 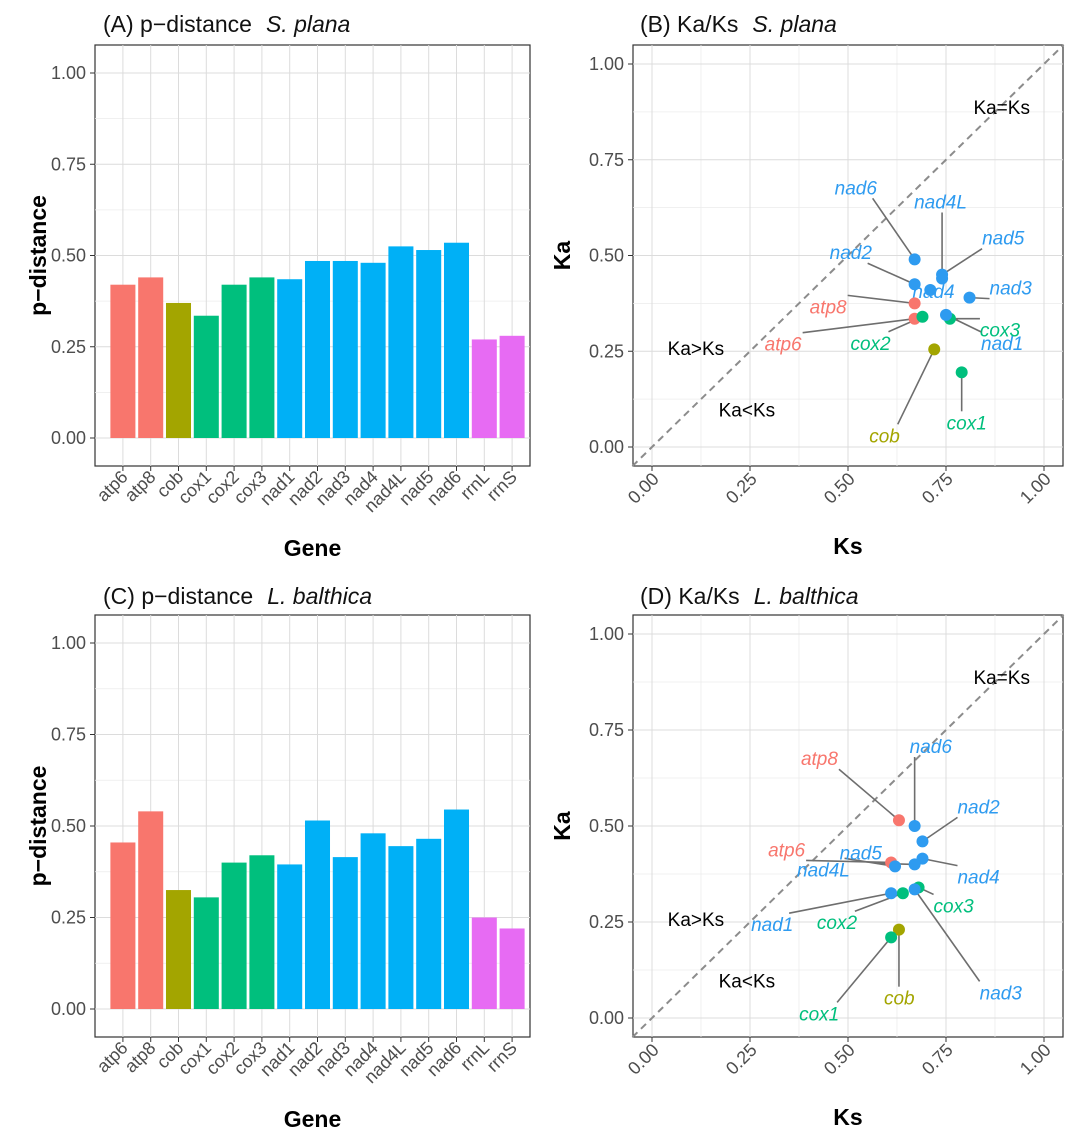 What do you see at coordinates (783, 345) in the screenshot?
I see `point-label-atp6: atp6` at bounding box center [783, 345].